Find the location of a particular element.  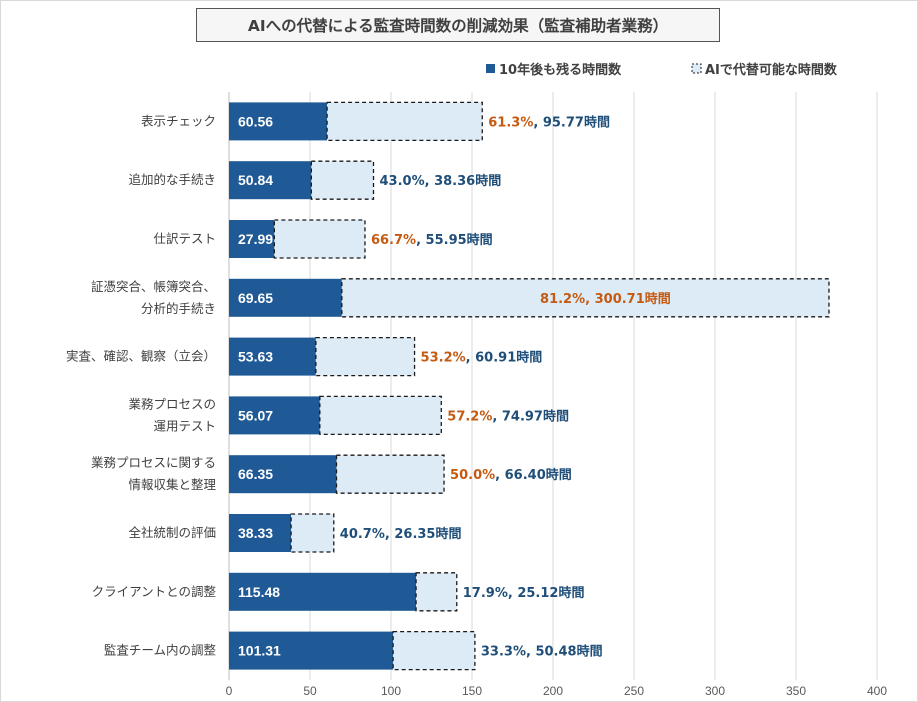

annotation-percent: 61.3% is located at coordinates (510, 122).